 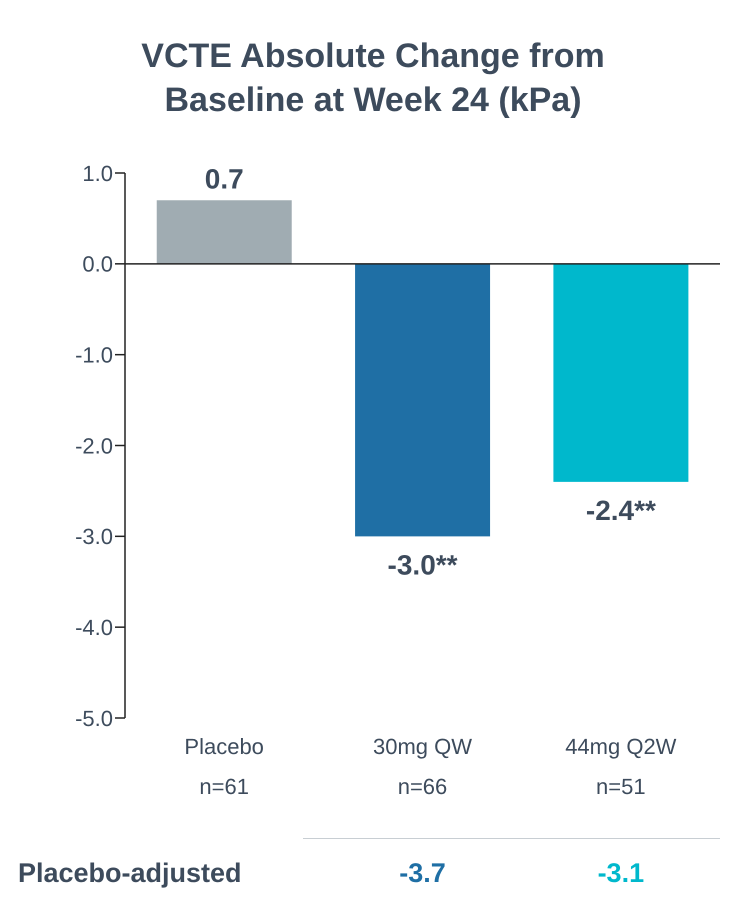 I want to click on text: Placebo-adjusted, so click(x=130, y=873).